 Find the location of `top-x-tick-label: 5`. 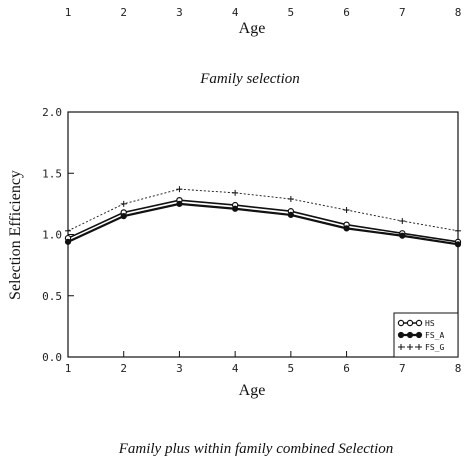

top-x-tick-label: 5 is located at coordinates (291, 12).